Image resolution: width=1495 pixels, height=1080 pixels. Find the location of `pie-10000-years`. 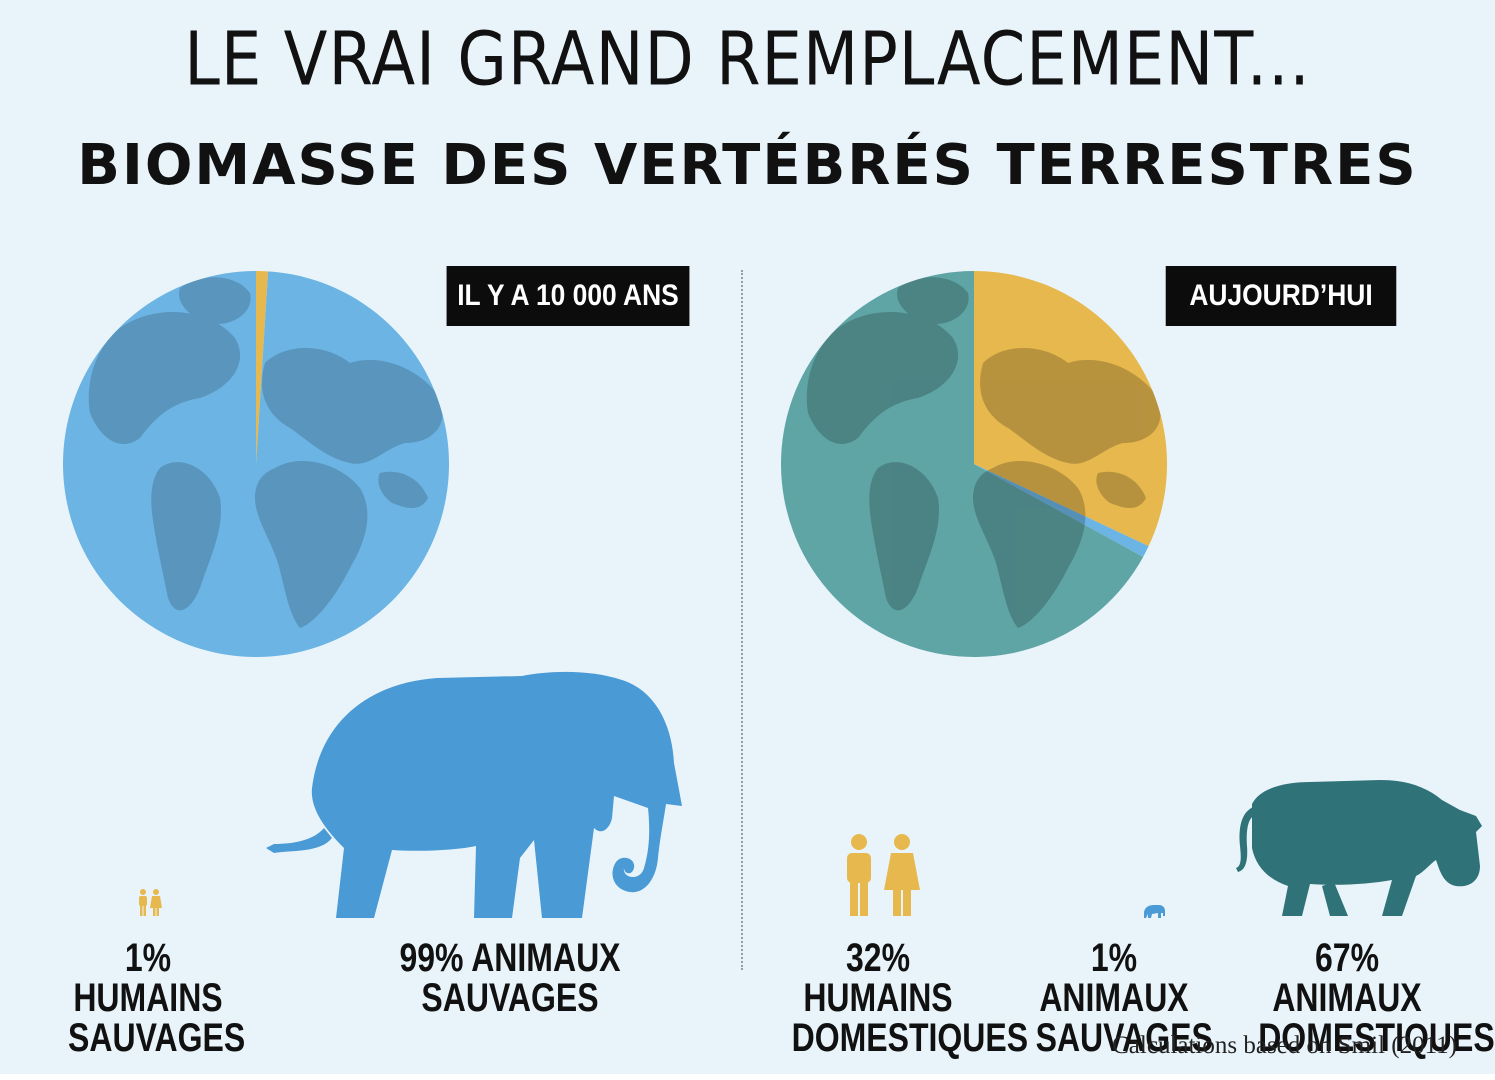

pie-10000-years is located at coordinates (255, 464).